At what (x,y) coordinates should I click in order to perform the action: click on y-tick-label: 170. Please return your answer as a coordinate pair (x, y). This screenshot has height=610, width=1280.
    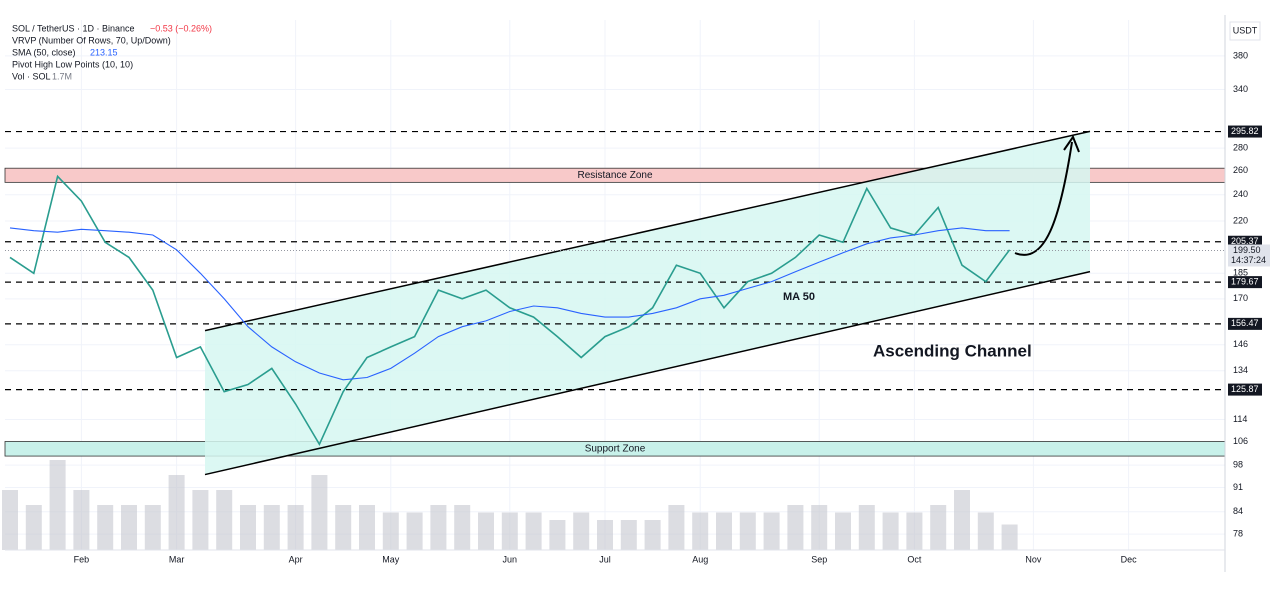
    Looking at the image, I should click on (1240, 298).